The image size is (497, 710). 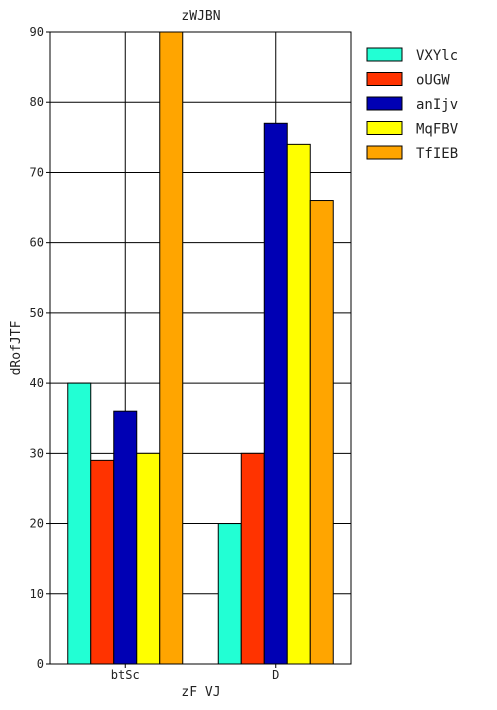 What do you see at coordinates (40, 348) in the screenshot?
I see `y-axis: 0 10 20 30 40 50 60 70 80 90` at bounding box center [40, 348].